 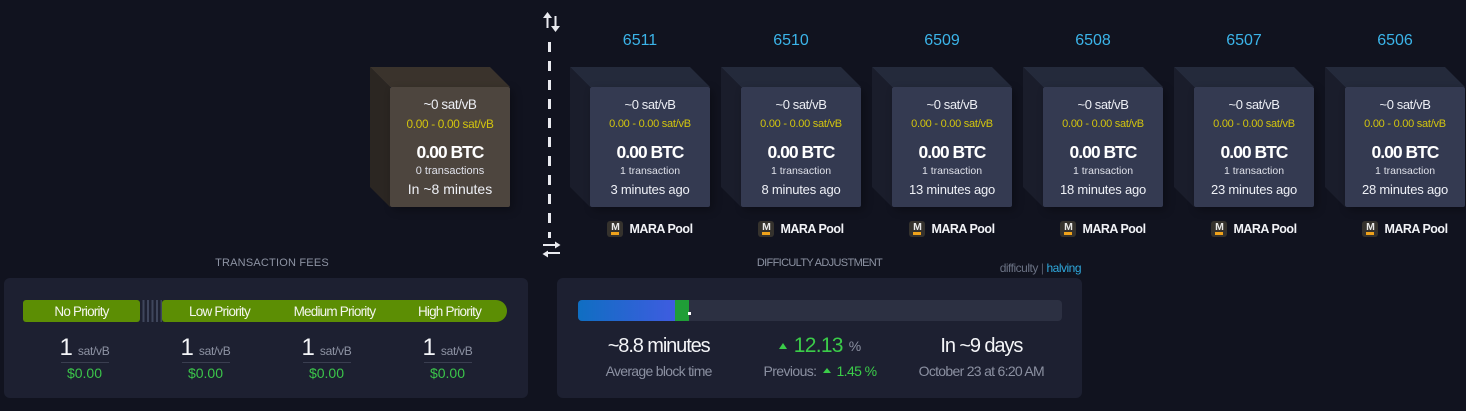 What do you see at coordinates (205, 364) in the screenshot?
I see `fee-rate-low-priority: 1 sat/vB $0.00` at bounding box center [205, 364].